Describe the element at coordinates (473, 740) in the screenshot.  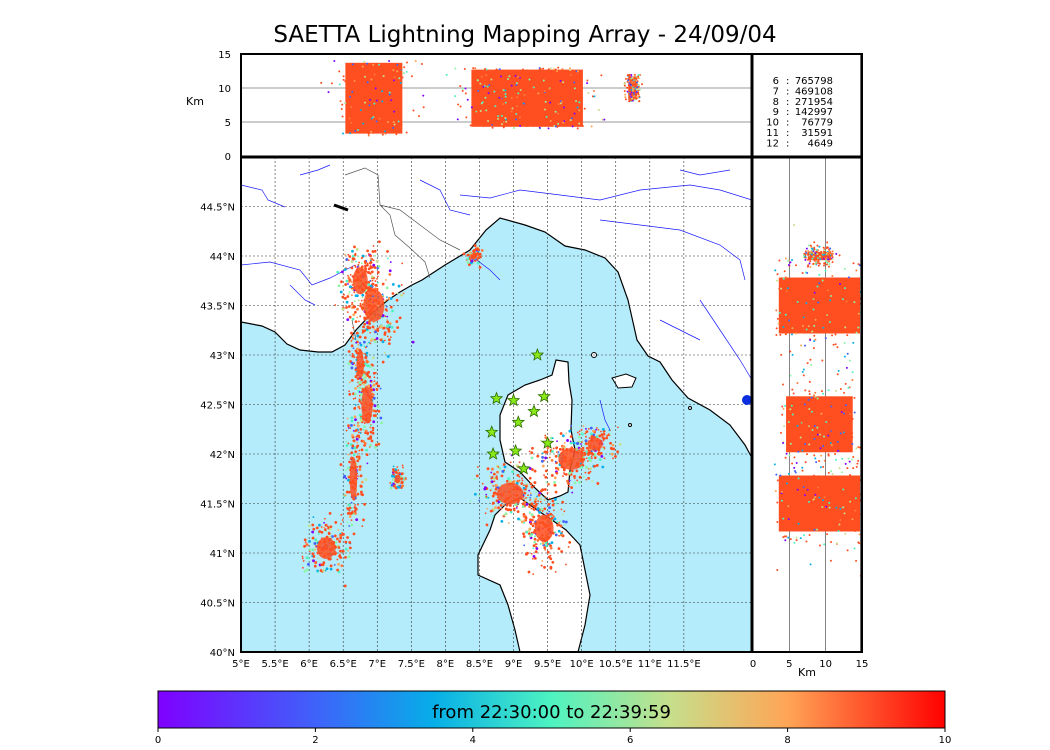
I see `colorbar-tick-label: 4` at that location.